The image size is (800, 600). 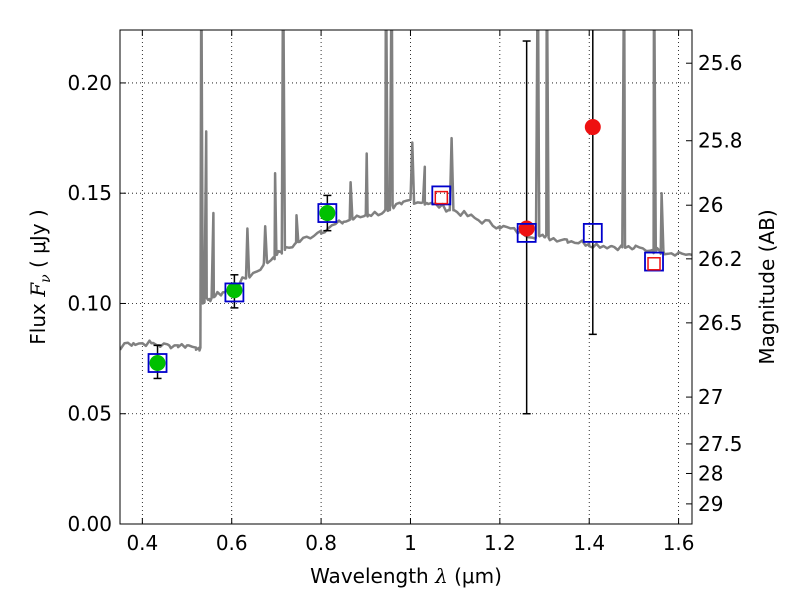 What do you see at coordinates (441, 576) in the screenshot?
I see `x-axis-label-symbol: λ` at bounding box center [441, 576].